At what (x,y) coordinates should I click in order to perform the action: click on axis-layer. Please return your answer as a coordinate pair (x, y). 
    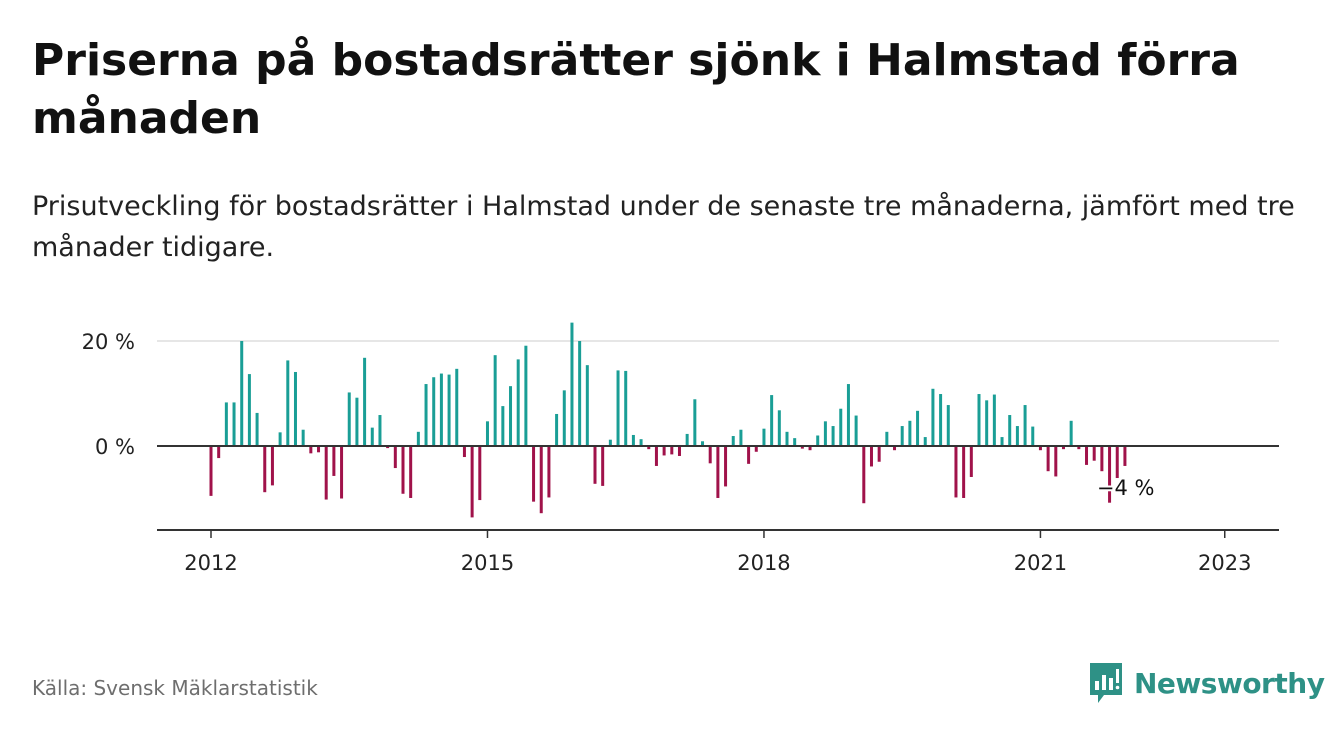
    Looking at the image, I should click on (718, 491).